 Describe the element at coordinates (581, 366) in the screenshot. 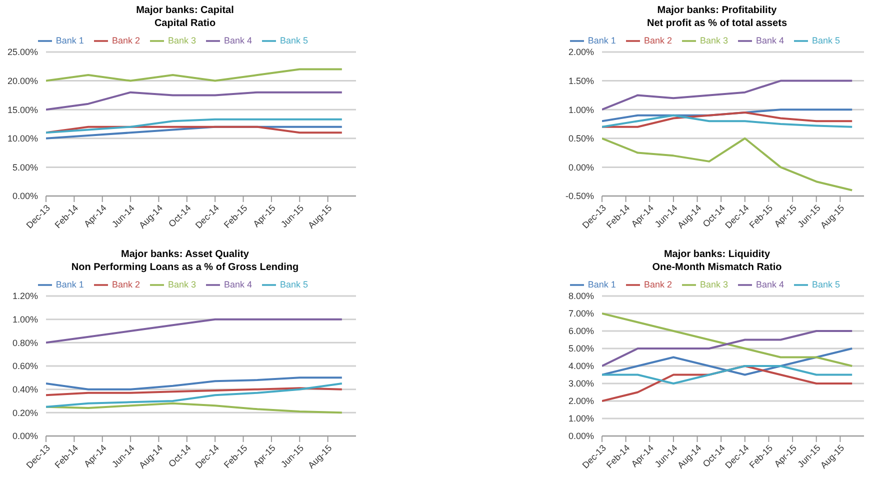

I see `y-tick-label: 4.00%` at that location.